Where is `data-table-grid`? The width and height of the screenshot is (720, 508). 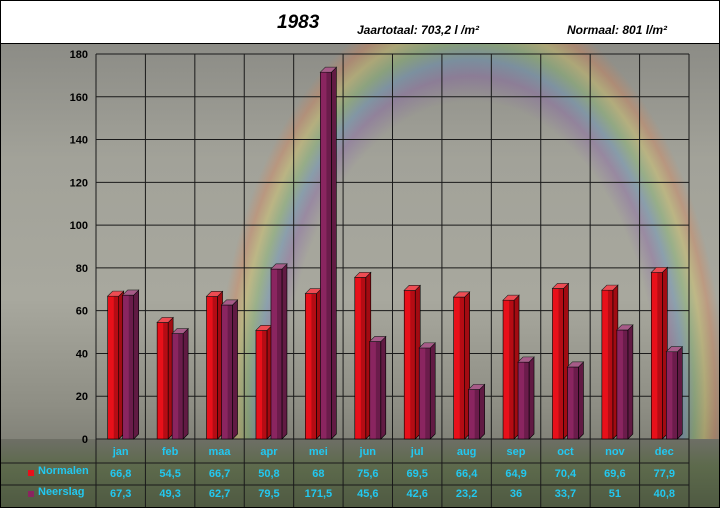
data-table-grid is located at coordinates (345, 473).